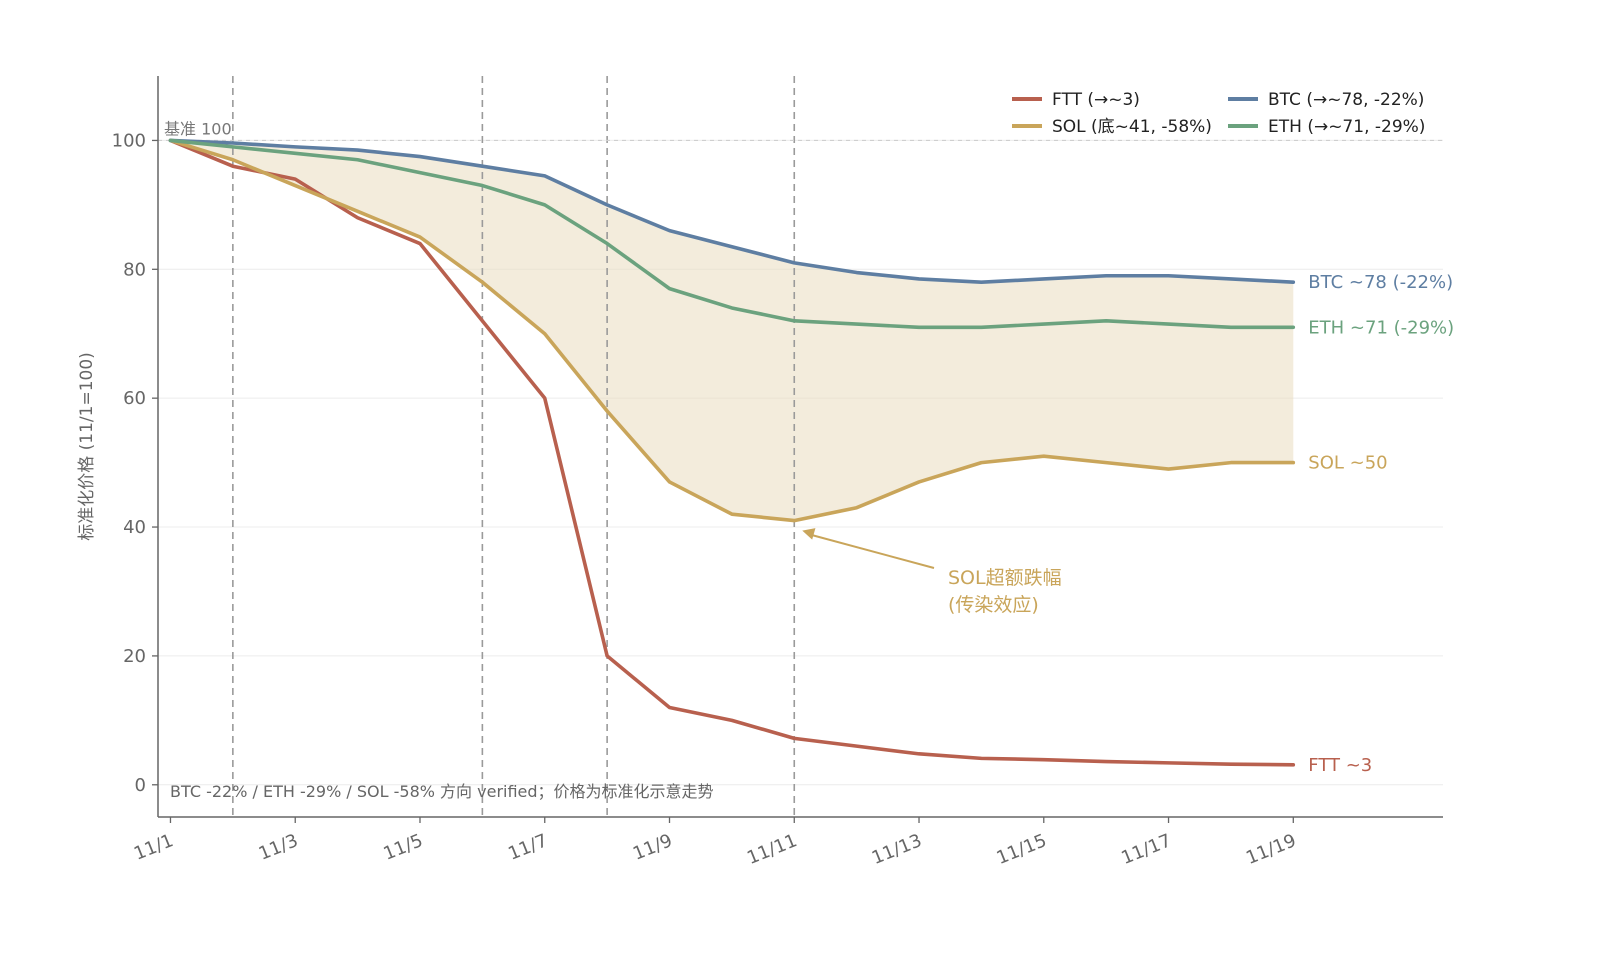  Describe the element at coordinates (1347, 463) in the screenshot. I see `end-label-1: SOL ~50` at that location.